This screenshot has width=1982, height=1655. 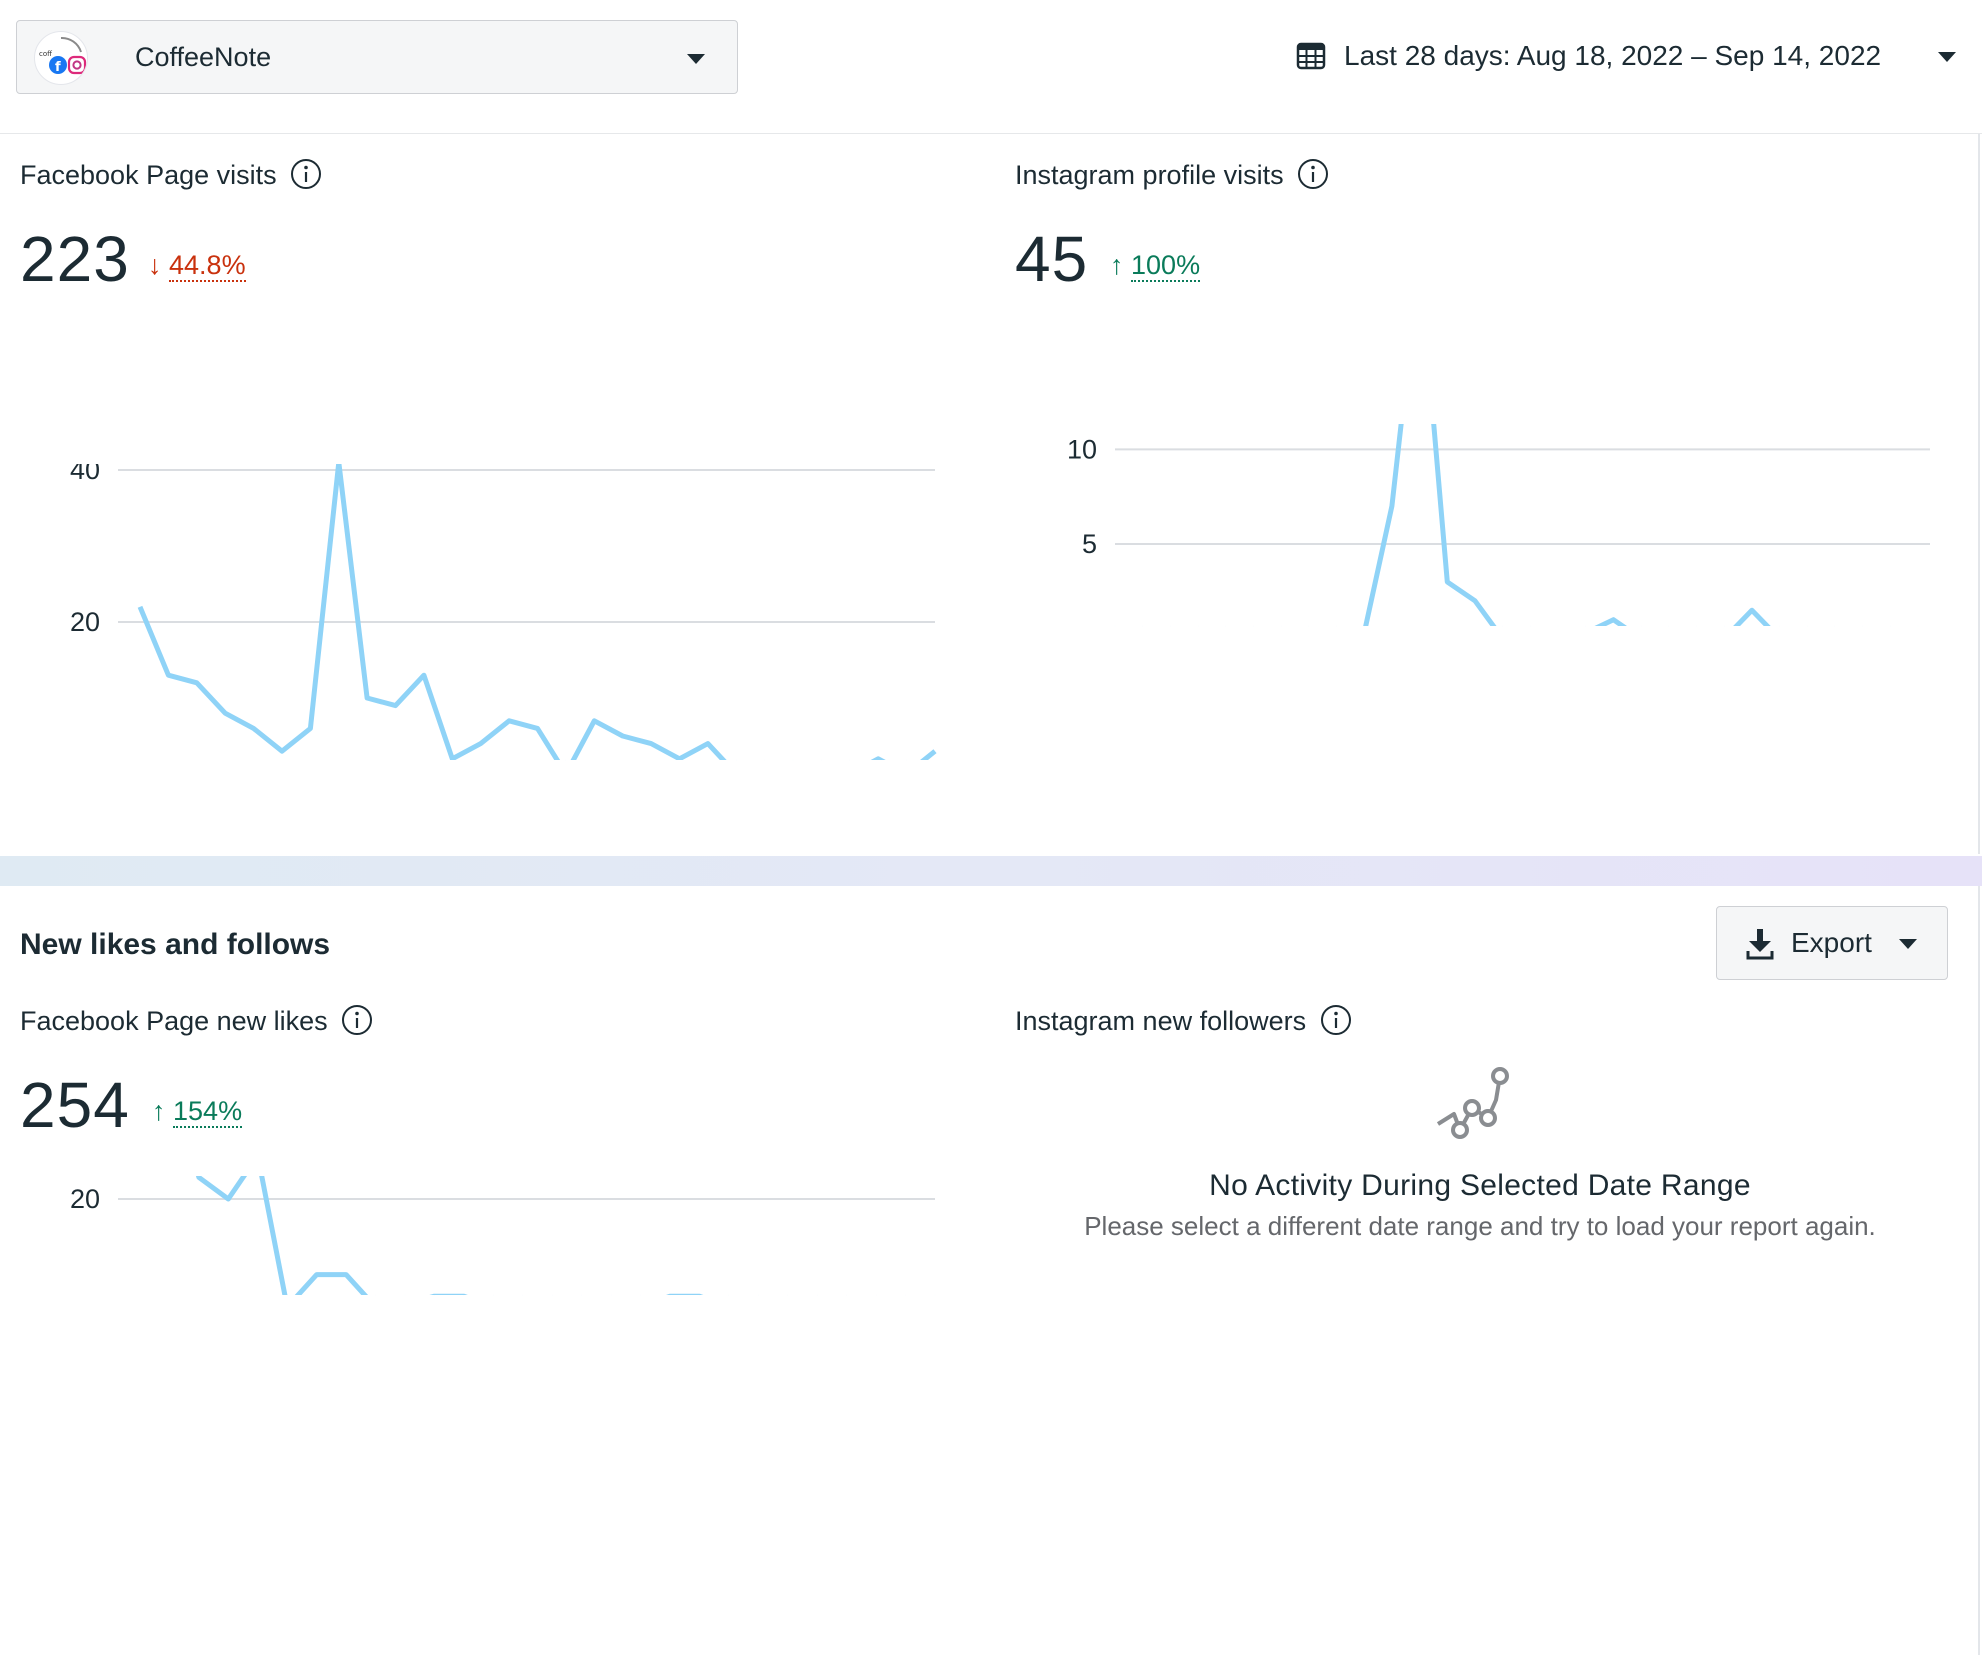 I want to click on facebook-page-new-likes-chart: 204060, so click(x=503, y=1236).